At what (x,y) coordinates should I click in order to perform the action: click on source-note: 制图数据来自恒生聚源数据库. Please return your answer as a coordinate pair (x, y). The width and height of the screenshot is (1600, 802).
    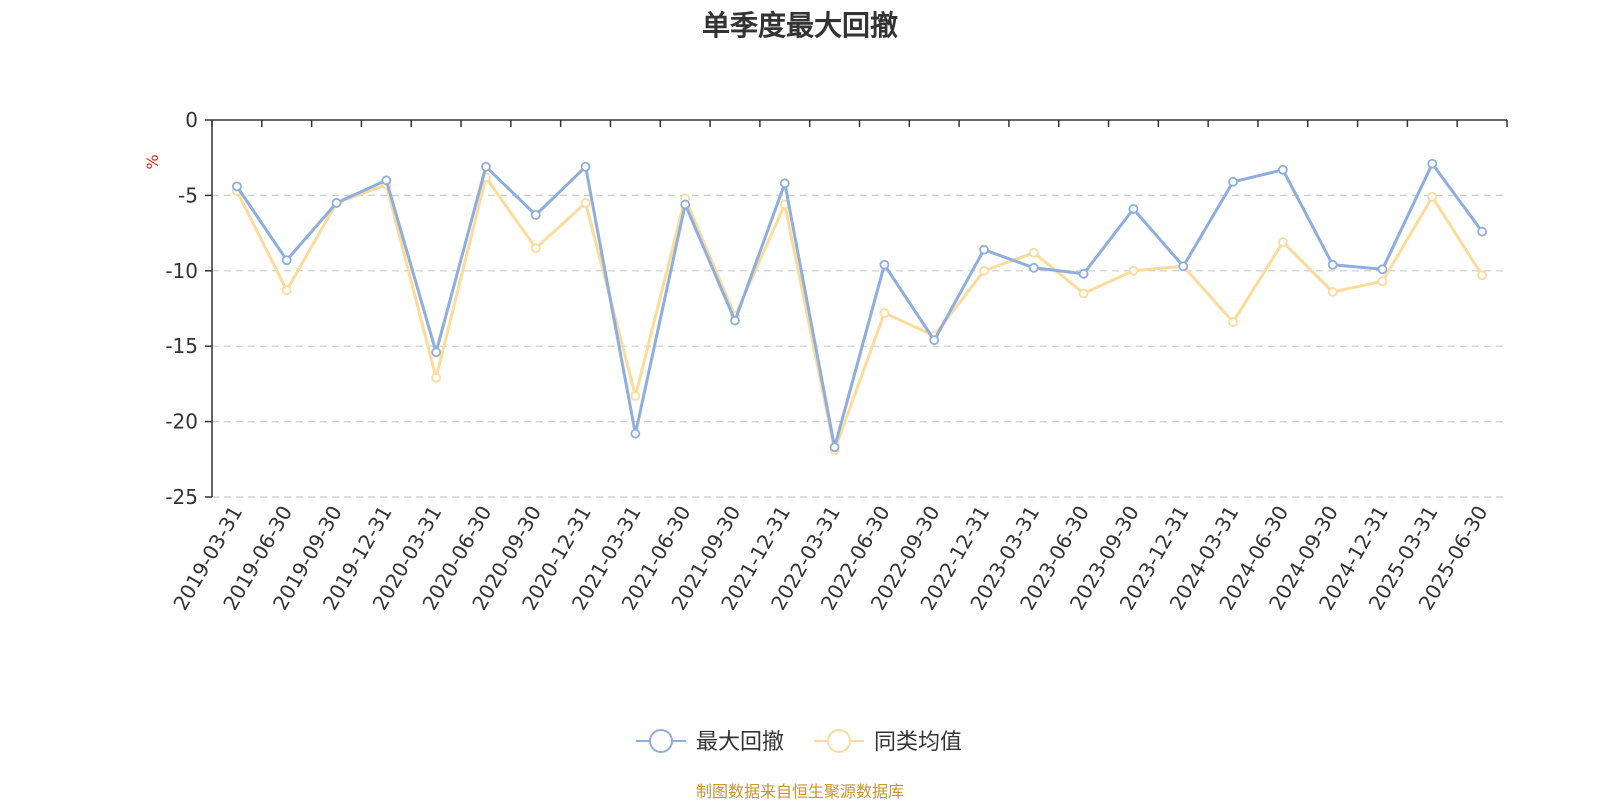
    Looking at the image, I should click on (799, 791).